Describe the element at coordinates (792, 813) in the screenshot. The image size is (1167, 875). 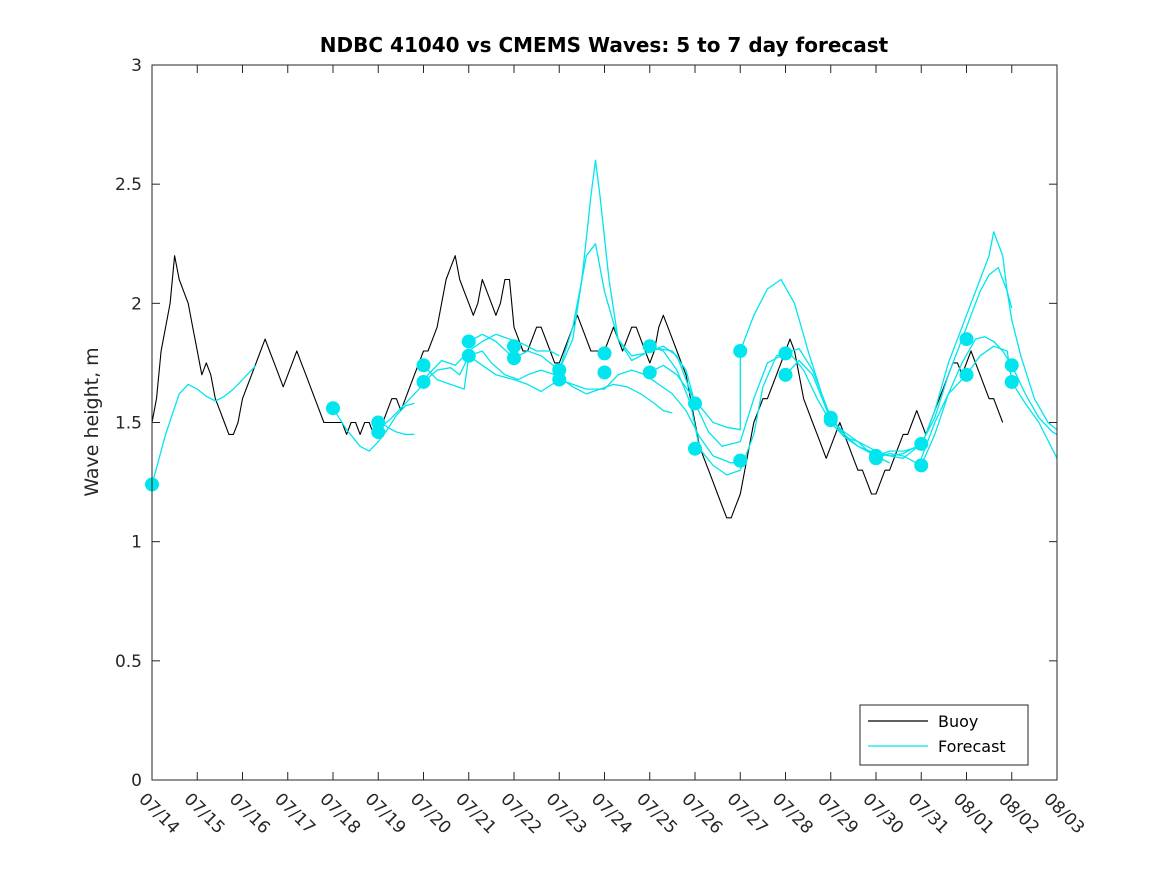
I see `x-tick-label: 07/28` at that location.